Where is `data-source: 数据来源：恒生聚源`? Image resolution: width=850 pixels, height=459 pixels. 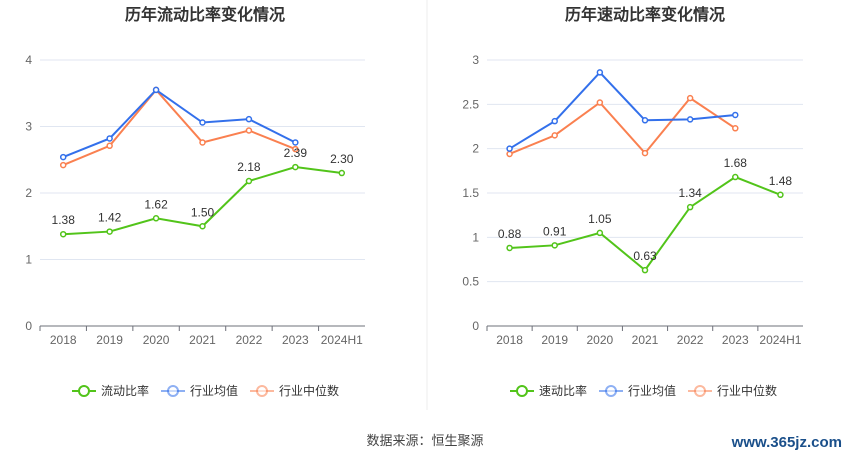 data-source: 数据来源：恒生聚源 is located at coordinates (425, 440).